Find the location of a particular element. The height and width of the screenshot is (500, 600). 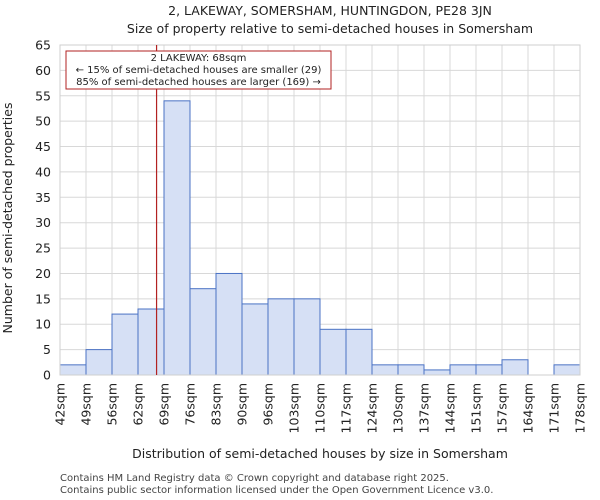

y-tick-label: 15 is located at coordinates (43, 298).